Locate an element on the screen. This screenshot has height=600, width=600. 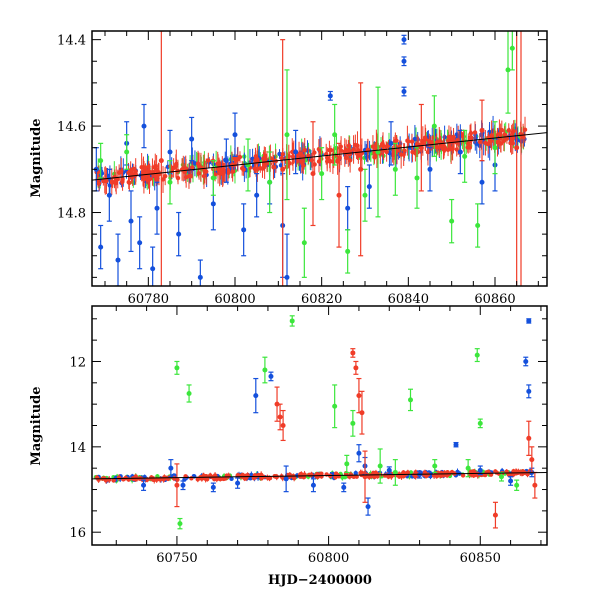
top-x-tick-label: 60820 is located at coordinates (321, 299).